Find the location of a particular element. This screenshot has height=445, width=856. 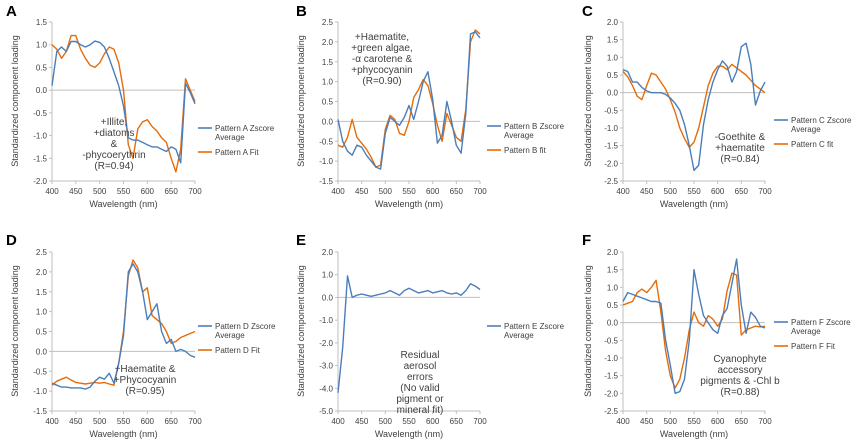

panel-letter: E is located at coordinates (301, 240).